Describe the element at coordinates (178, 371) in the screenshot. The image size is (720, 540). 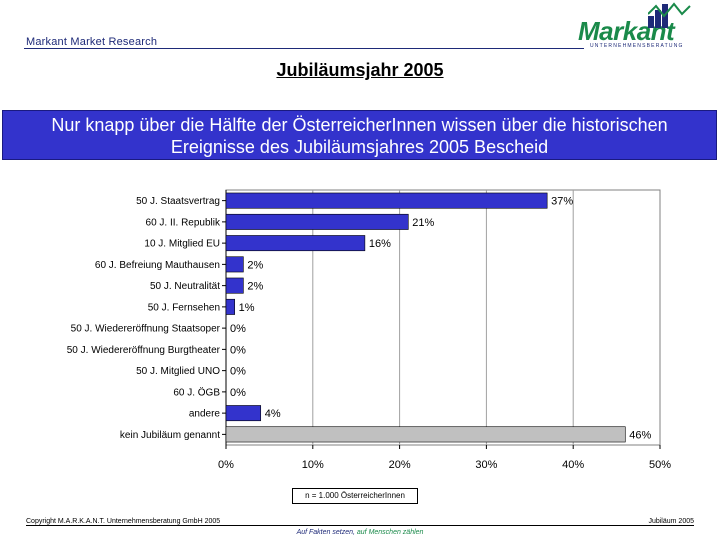
I see `category-label: 50 J. Mitglied UNO` at that location.